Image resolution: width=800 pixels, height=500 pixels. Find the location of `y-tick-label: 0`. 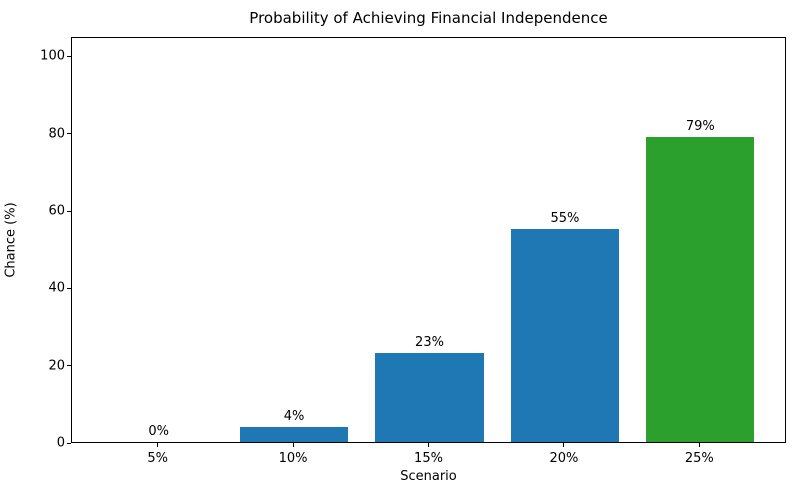

y-tick-label: 0 is located at coordinates (60, 443).